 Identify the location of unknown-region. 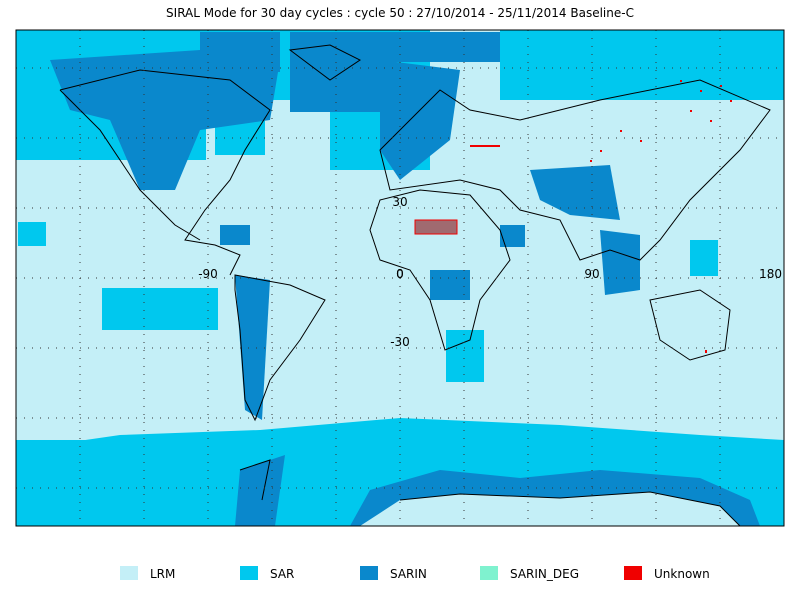
(436, 227).